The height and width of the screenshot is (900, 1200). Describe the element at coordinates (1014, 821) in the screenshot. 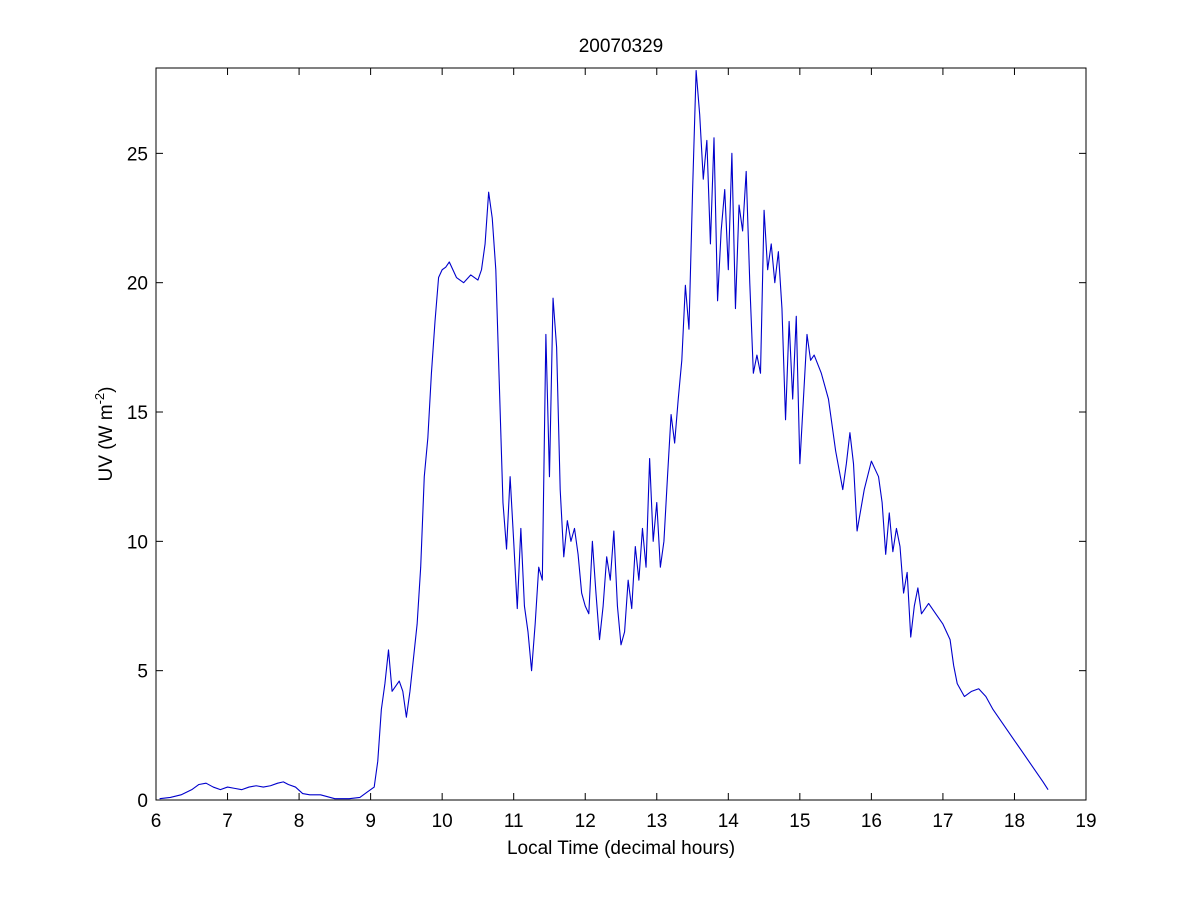

I see `x-tick-label: 18` at that location.